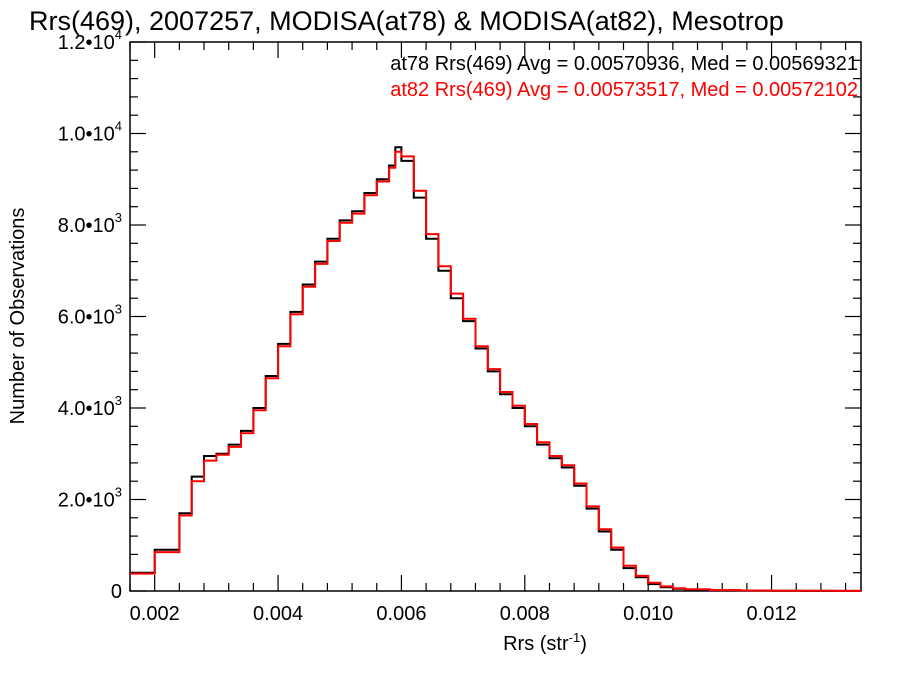  I want to click on x-tick-label: 0.006, so click(401, 614).